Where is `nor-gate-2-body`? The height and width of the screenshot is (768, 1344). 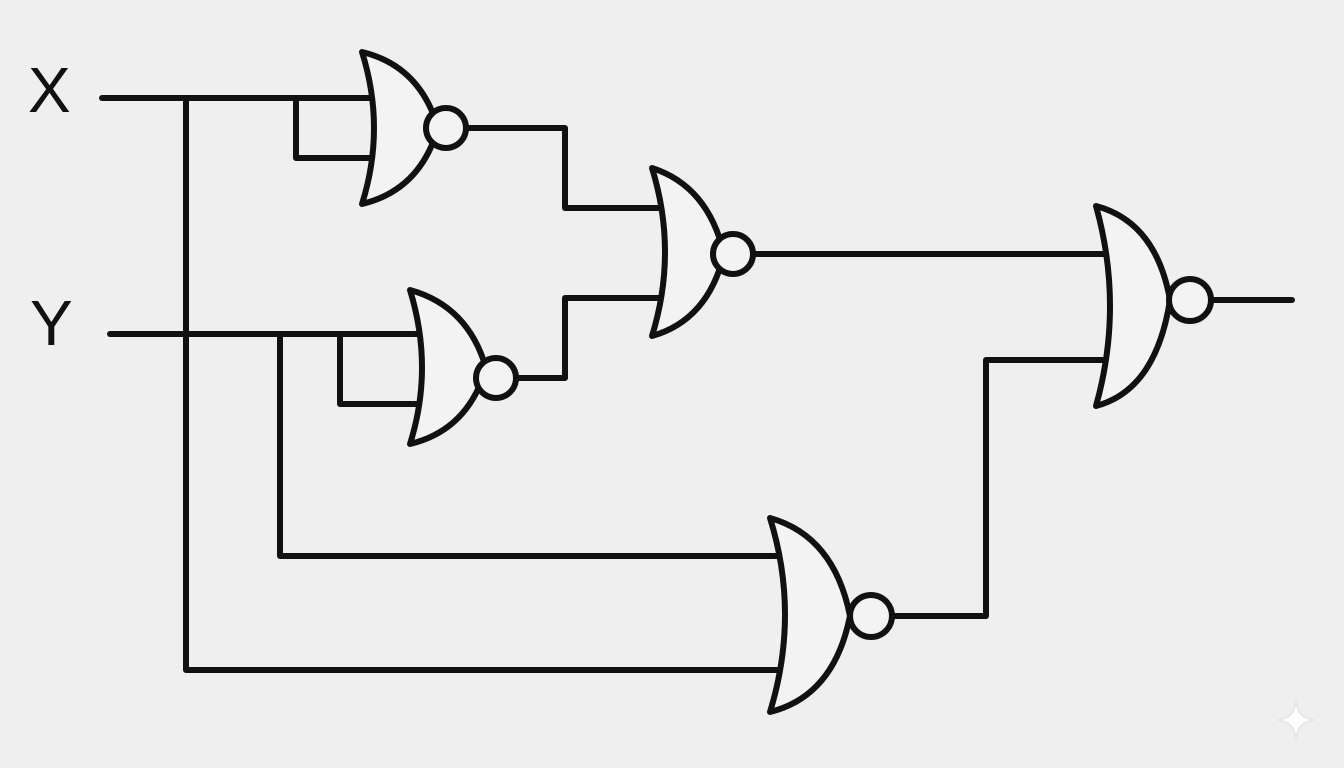
nor-gate-2-body is located at coordinates (448, 367).